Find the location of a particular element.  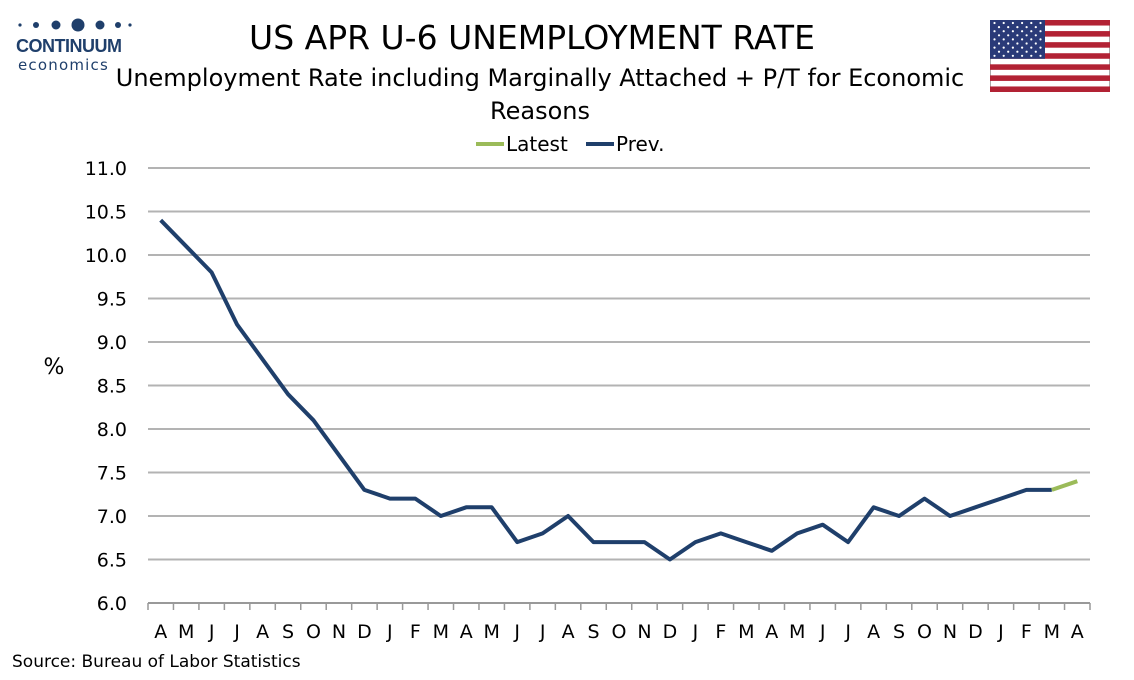

logo-word: CONTINUUM is located at coordinates (69, 46).